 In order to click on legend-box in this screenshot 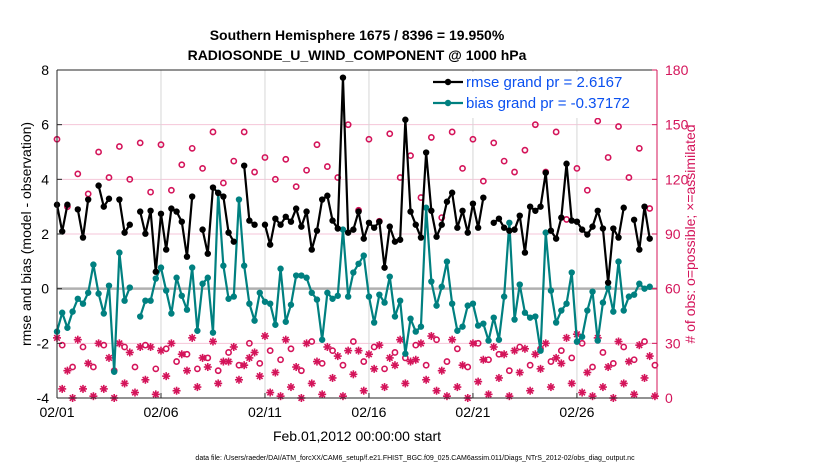, I will do `click(528, 95)`.